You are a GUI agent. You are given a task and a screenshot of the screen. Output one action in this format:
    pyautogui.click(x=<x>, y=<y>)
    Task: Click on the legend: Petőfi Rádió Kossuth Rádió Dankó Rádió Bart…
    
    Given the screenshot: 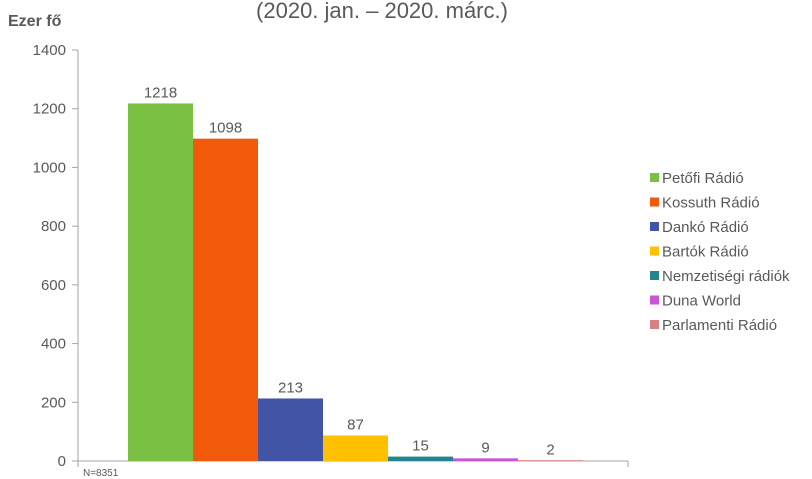 What is the action you would take?
    pyautogui.click(x=720, y=252)
    